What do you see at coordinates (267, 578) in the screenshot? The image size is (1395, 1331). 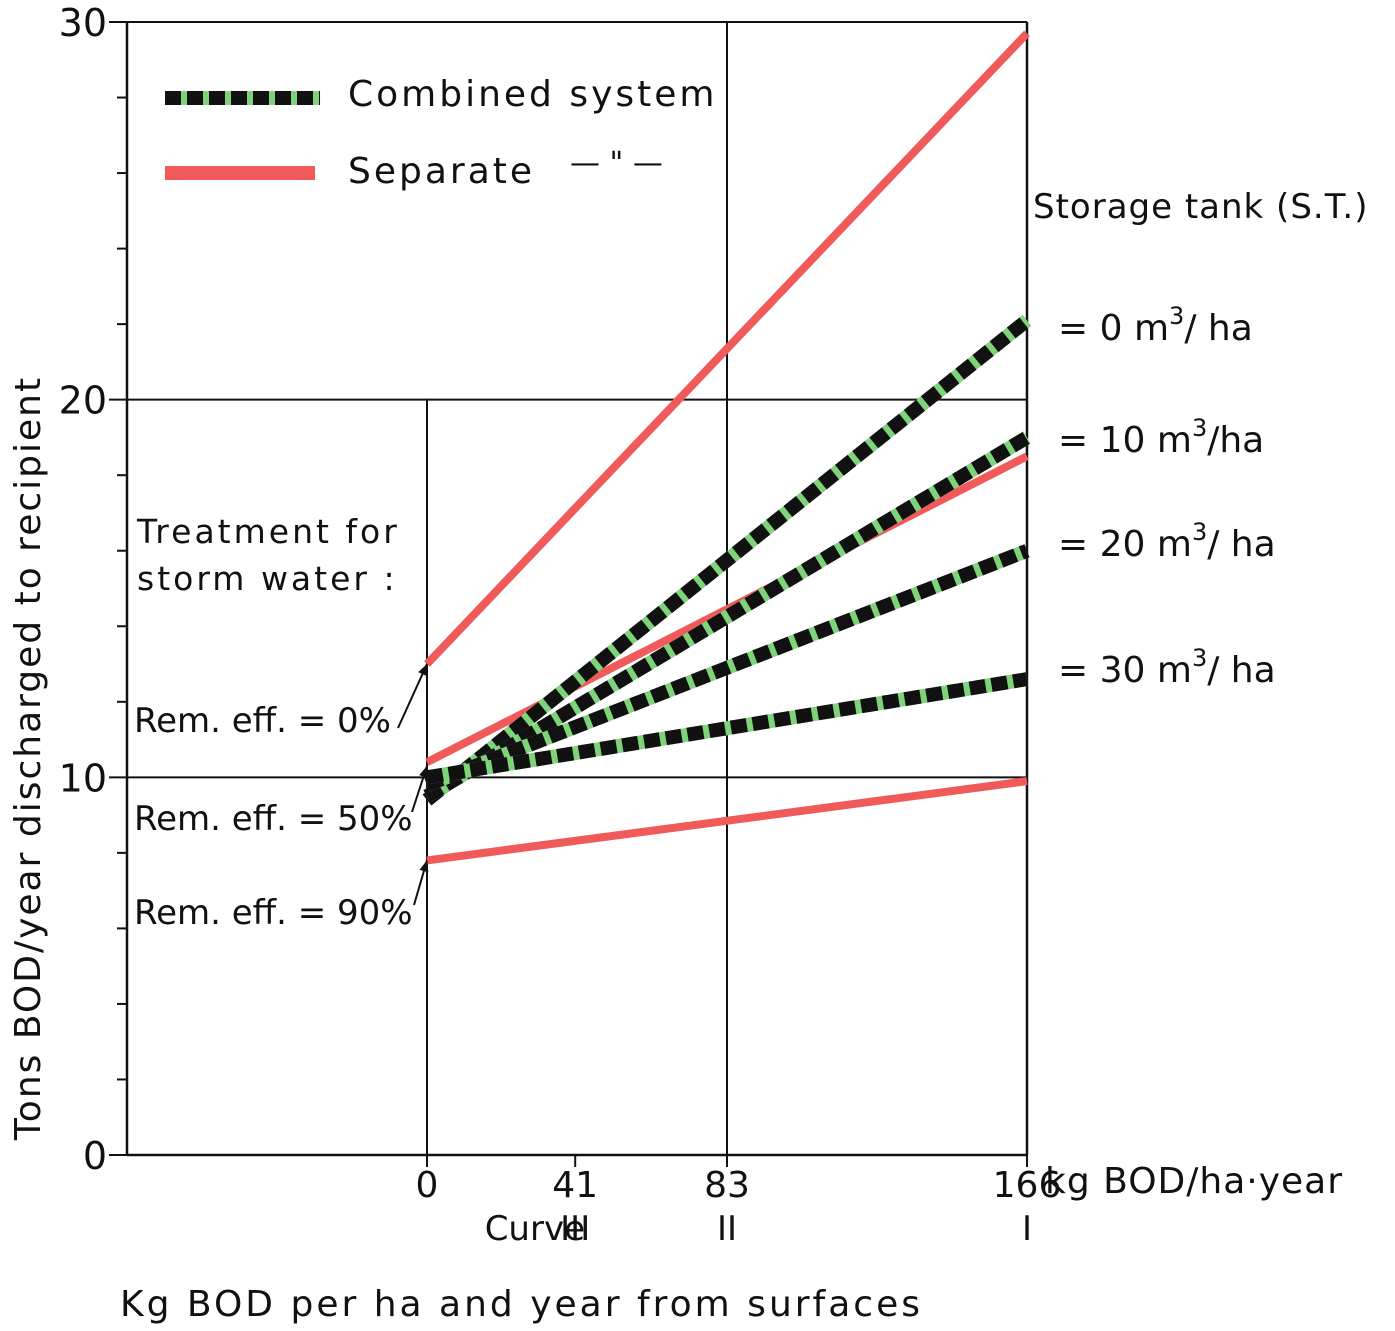 I see `treatment-title-line-2: storm water :` at bounding box center [267, 578].